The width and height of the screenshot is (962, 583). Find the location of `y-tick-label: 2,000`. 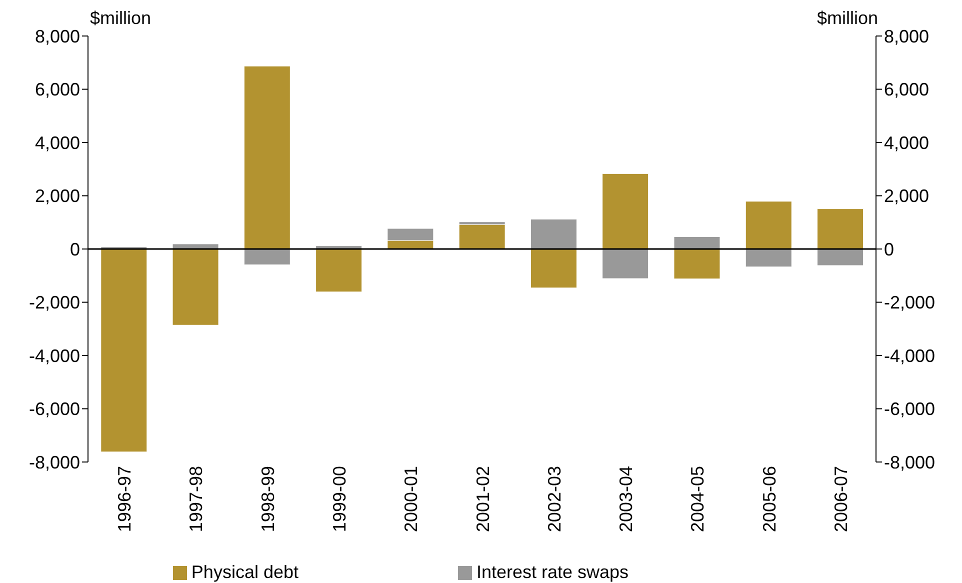

y-tick-label: 2,000 is located at coordinates (57, 196).